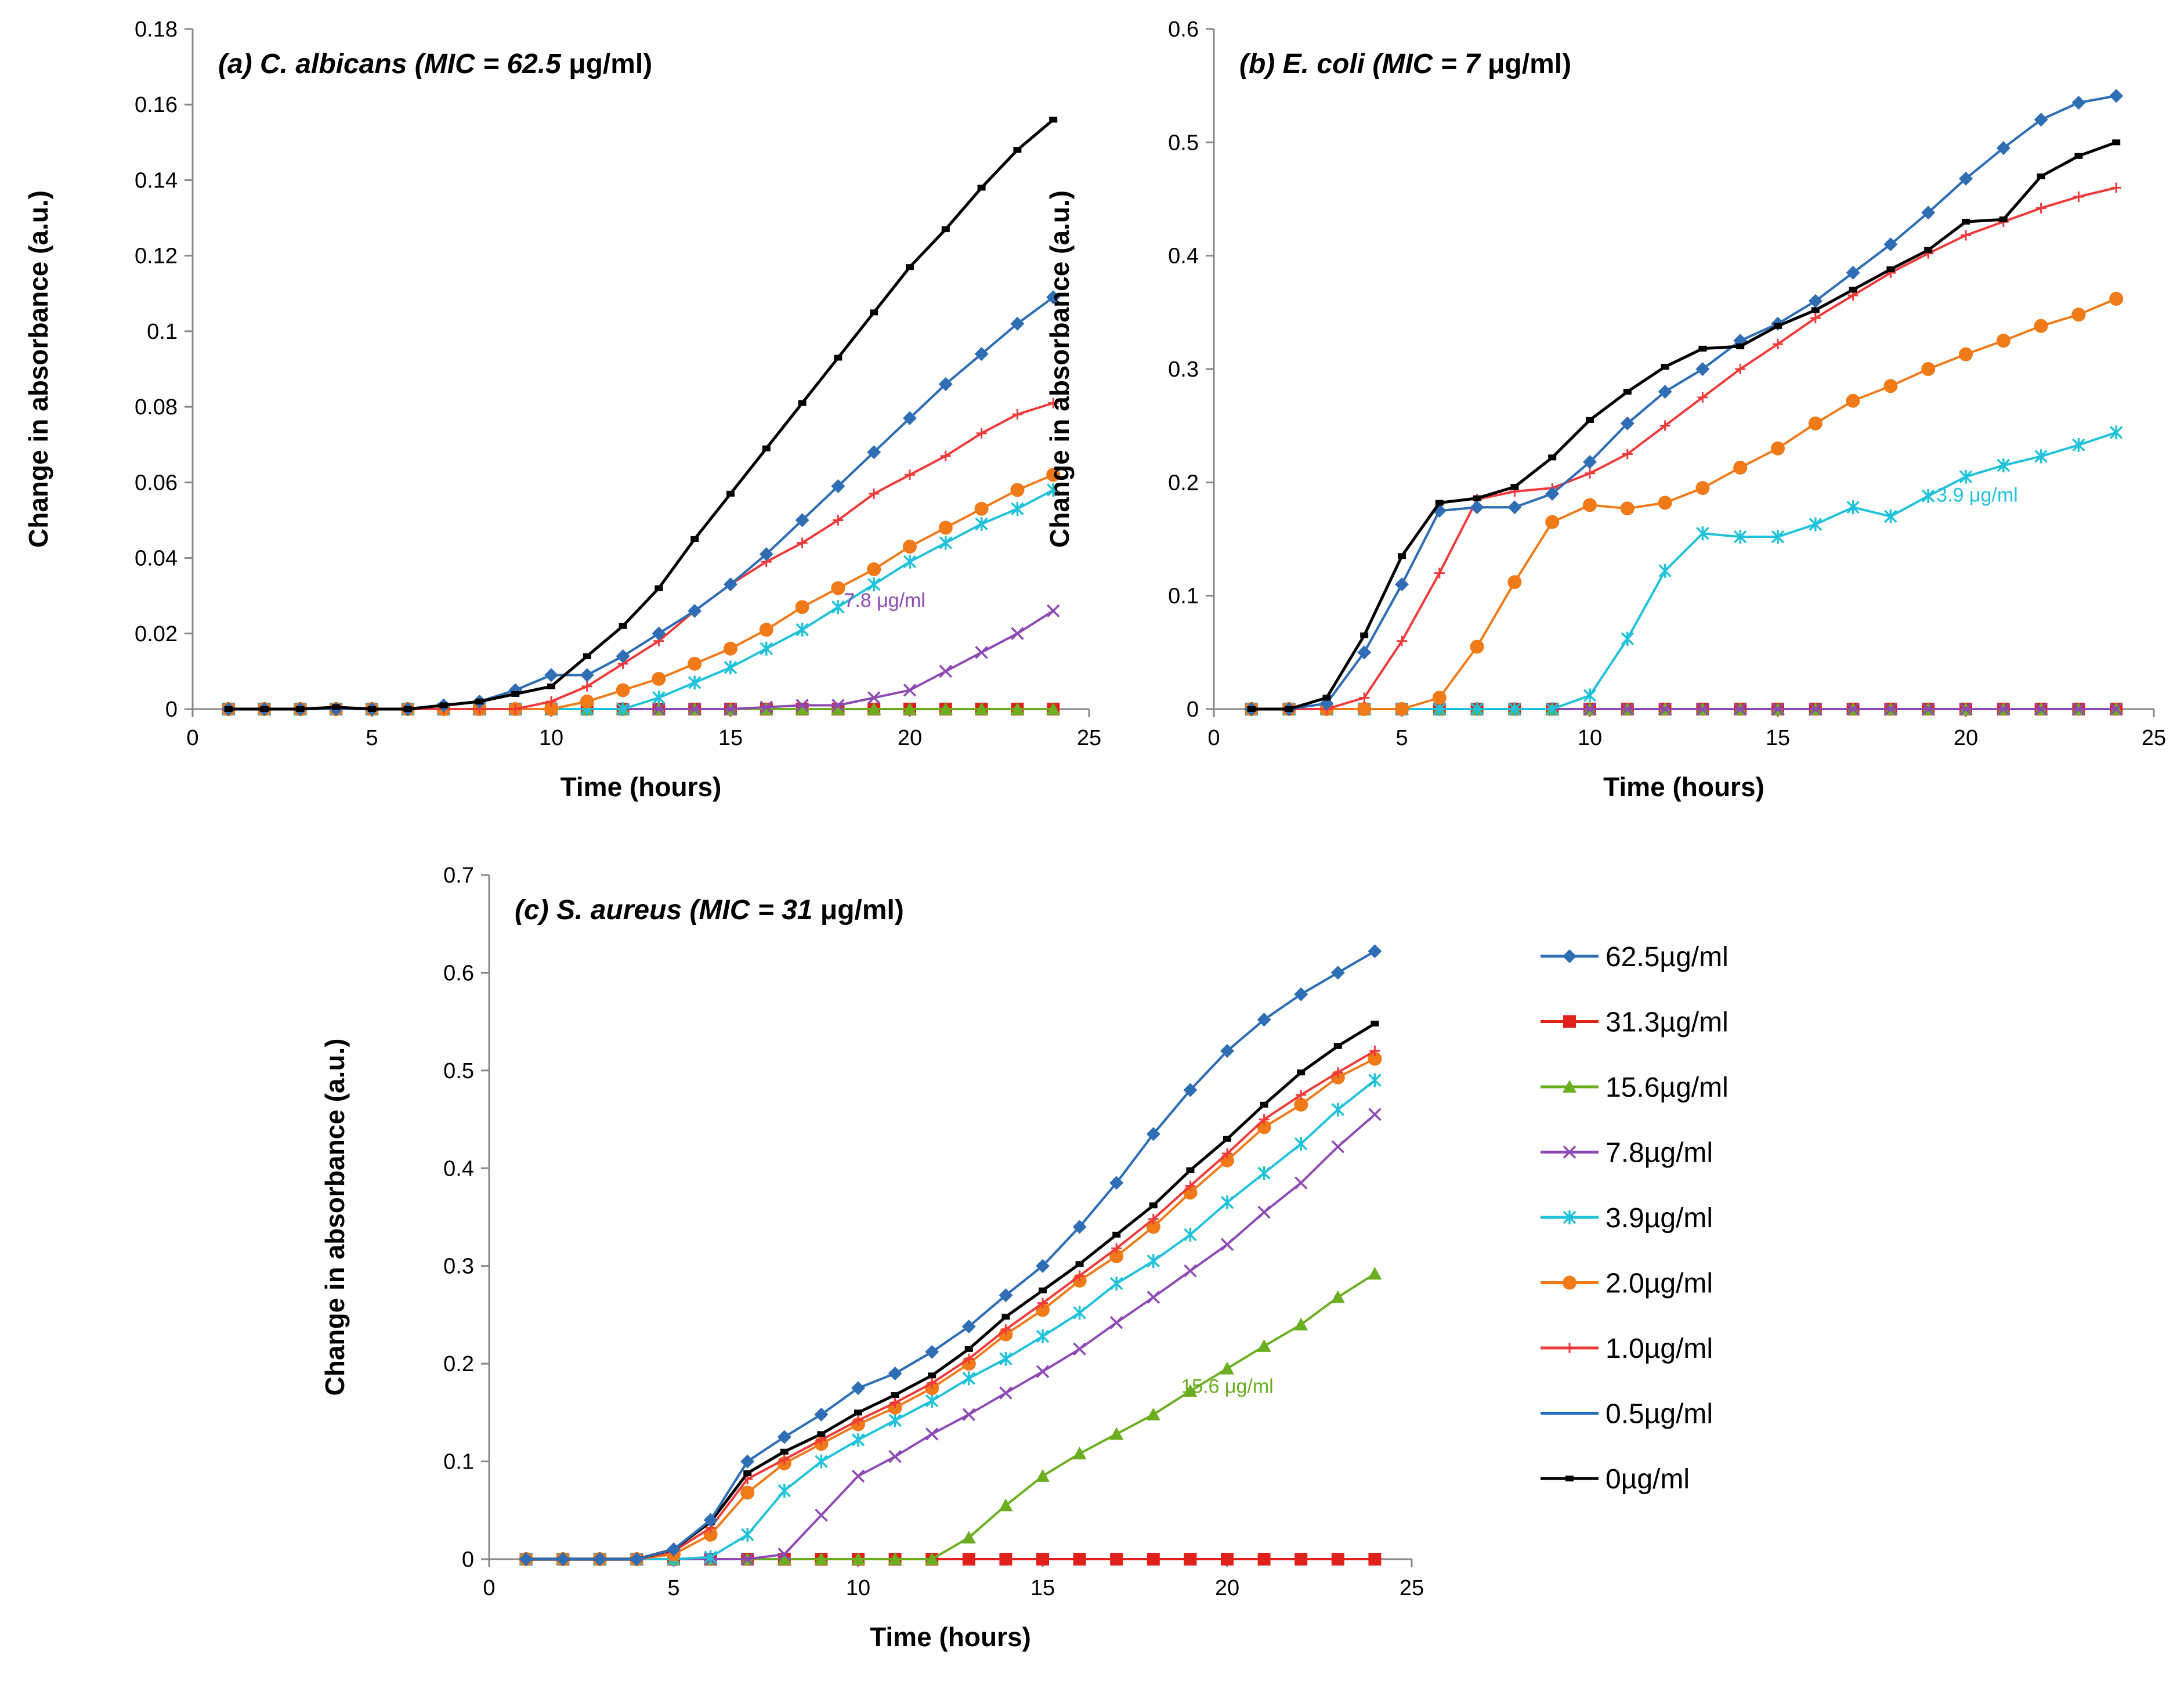 The width and height of the screenshot is (2184, 1681). Describe the element at coordinates (492, 64) in the screenshot. I see `chart-title-mic: (MIC = 62.5` at that location.